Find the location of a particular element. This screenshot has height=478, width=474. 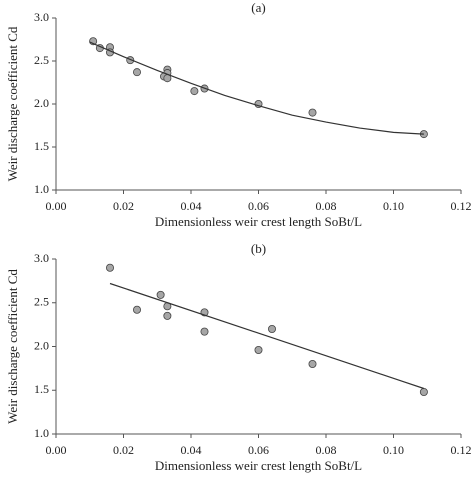

chart-title: (b) is located at coordinates (258, 248).